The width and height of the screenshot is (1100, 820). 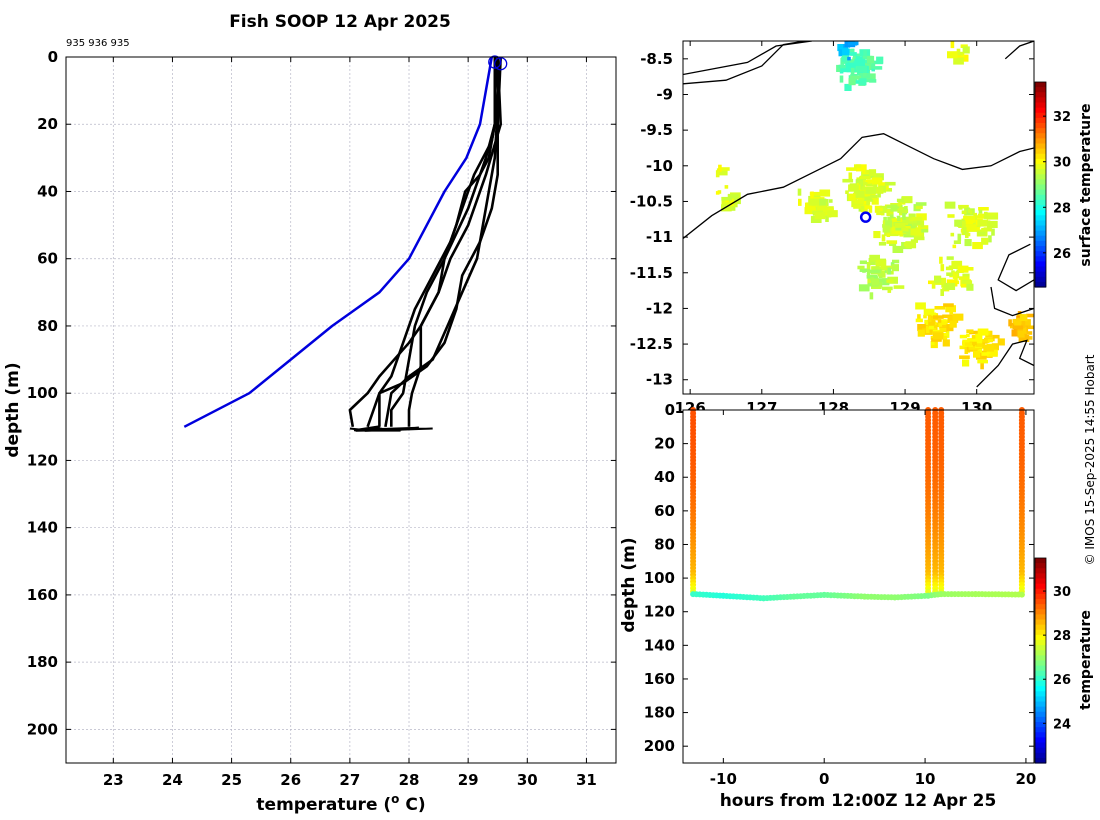 What do you see at coordinates (659, 237) in the screenshot?
I see `map-ytick-label: -11` at bounding box center [659, 237].